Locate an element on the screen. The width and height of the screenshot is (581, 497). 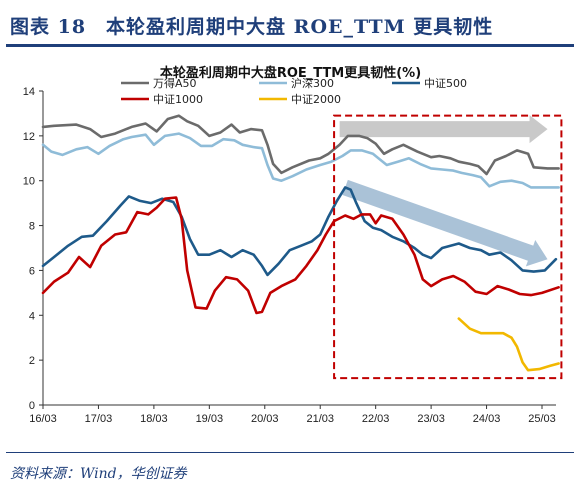
y-tick-label: 4 is located at coordinates (32, 316).